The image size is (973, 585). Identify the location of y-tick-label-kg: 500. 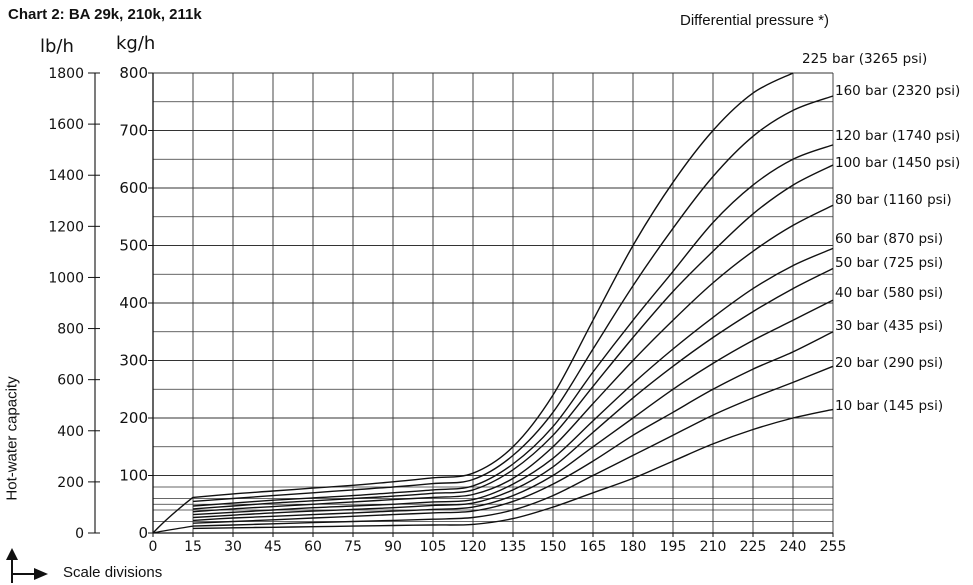
(133, 246).